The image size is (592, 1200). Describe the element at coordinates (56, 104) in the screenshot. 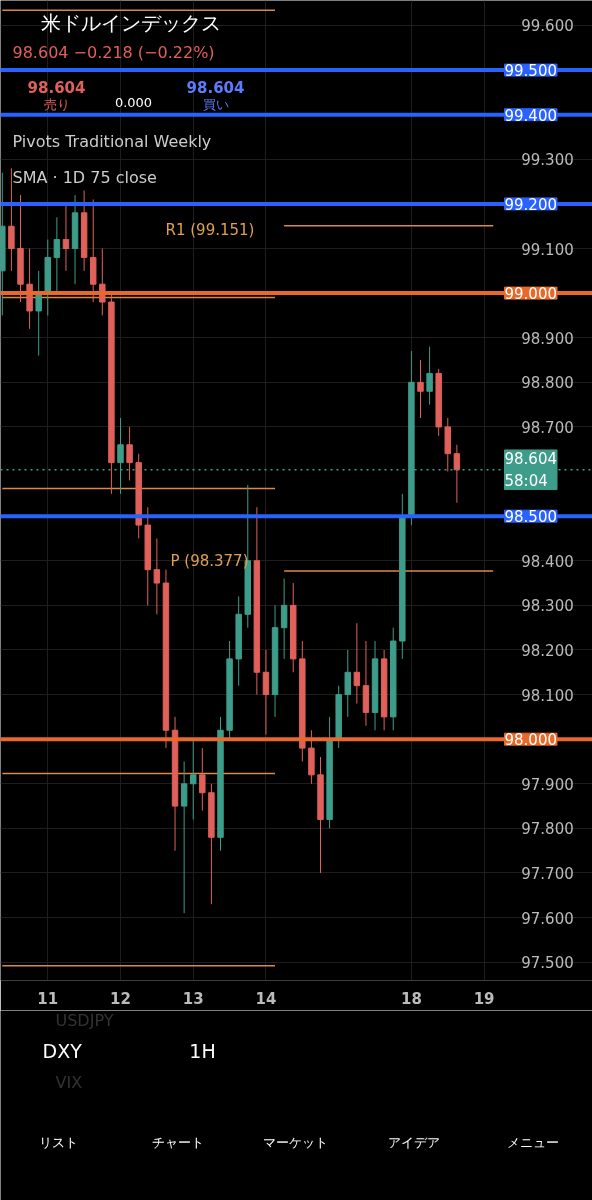

I see `annotation: 売り` at that location.